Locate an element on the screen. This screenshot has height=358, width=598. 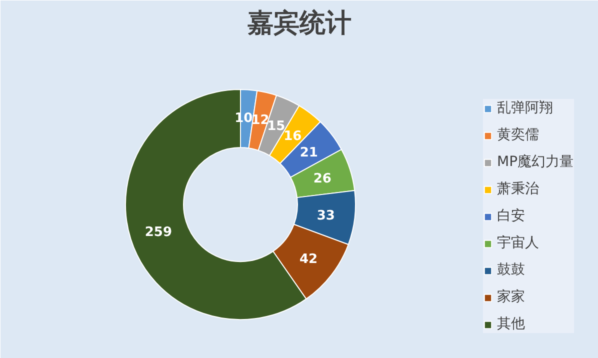
data-label: 15 is located at coordinates (276, 126).